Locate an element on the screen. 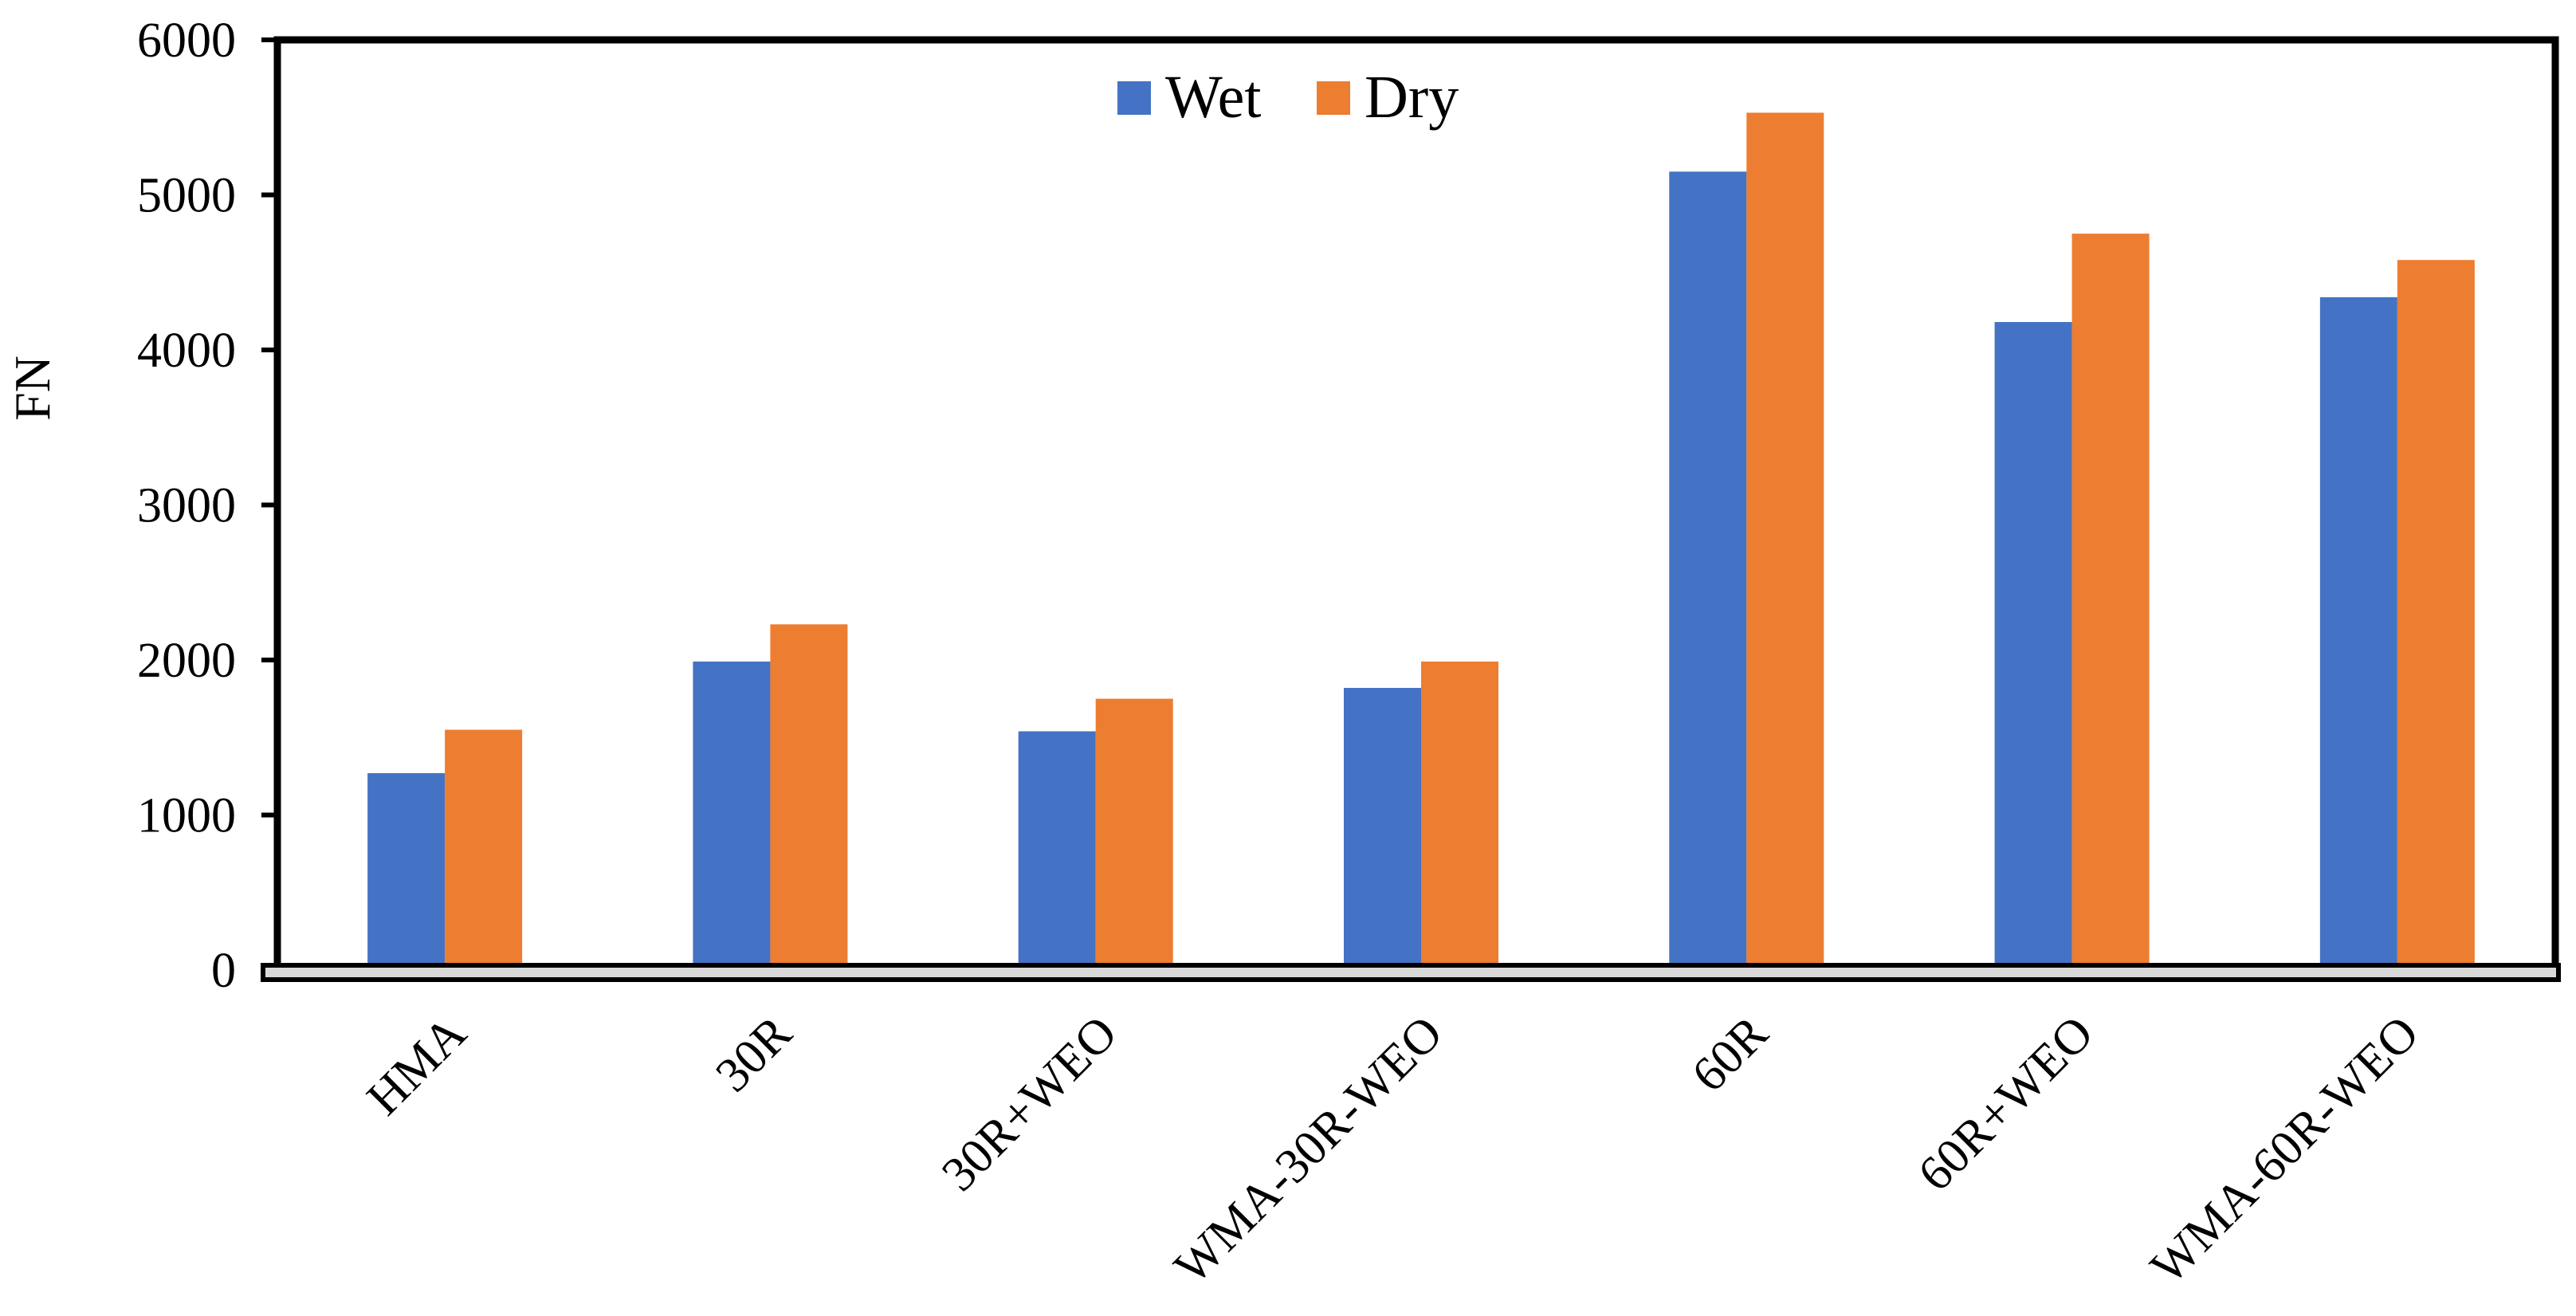  bar-dry-hma is located at coordinates (484, 849).